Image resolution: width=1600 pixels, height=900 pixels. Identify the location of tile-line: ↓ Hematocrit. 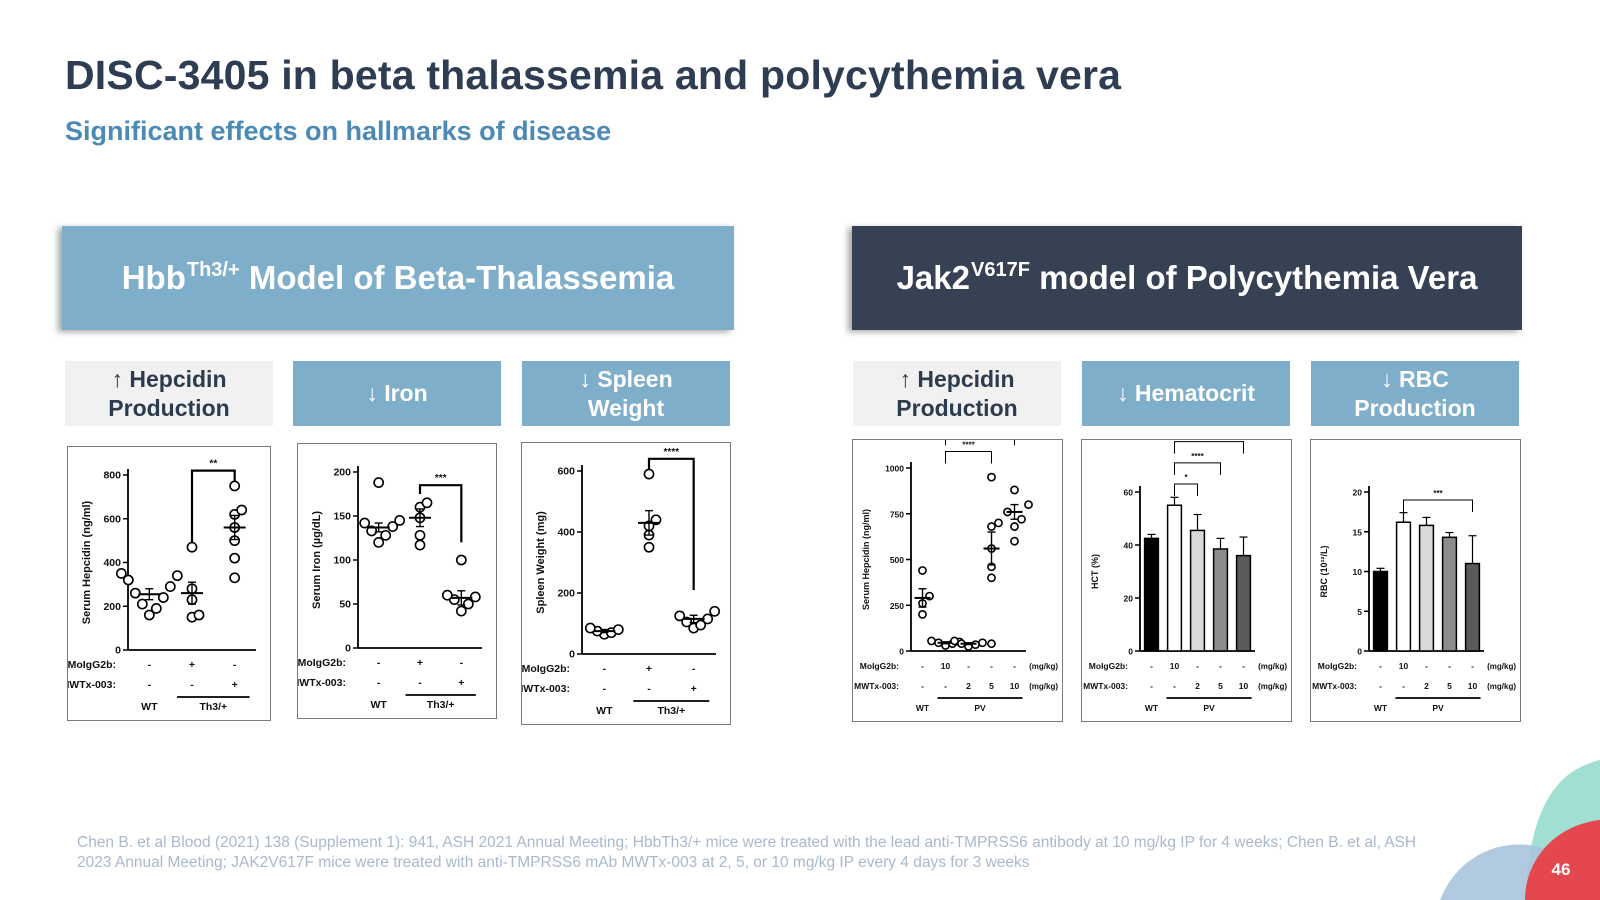
(1186, 393).